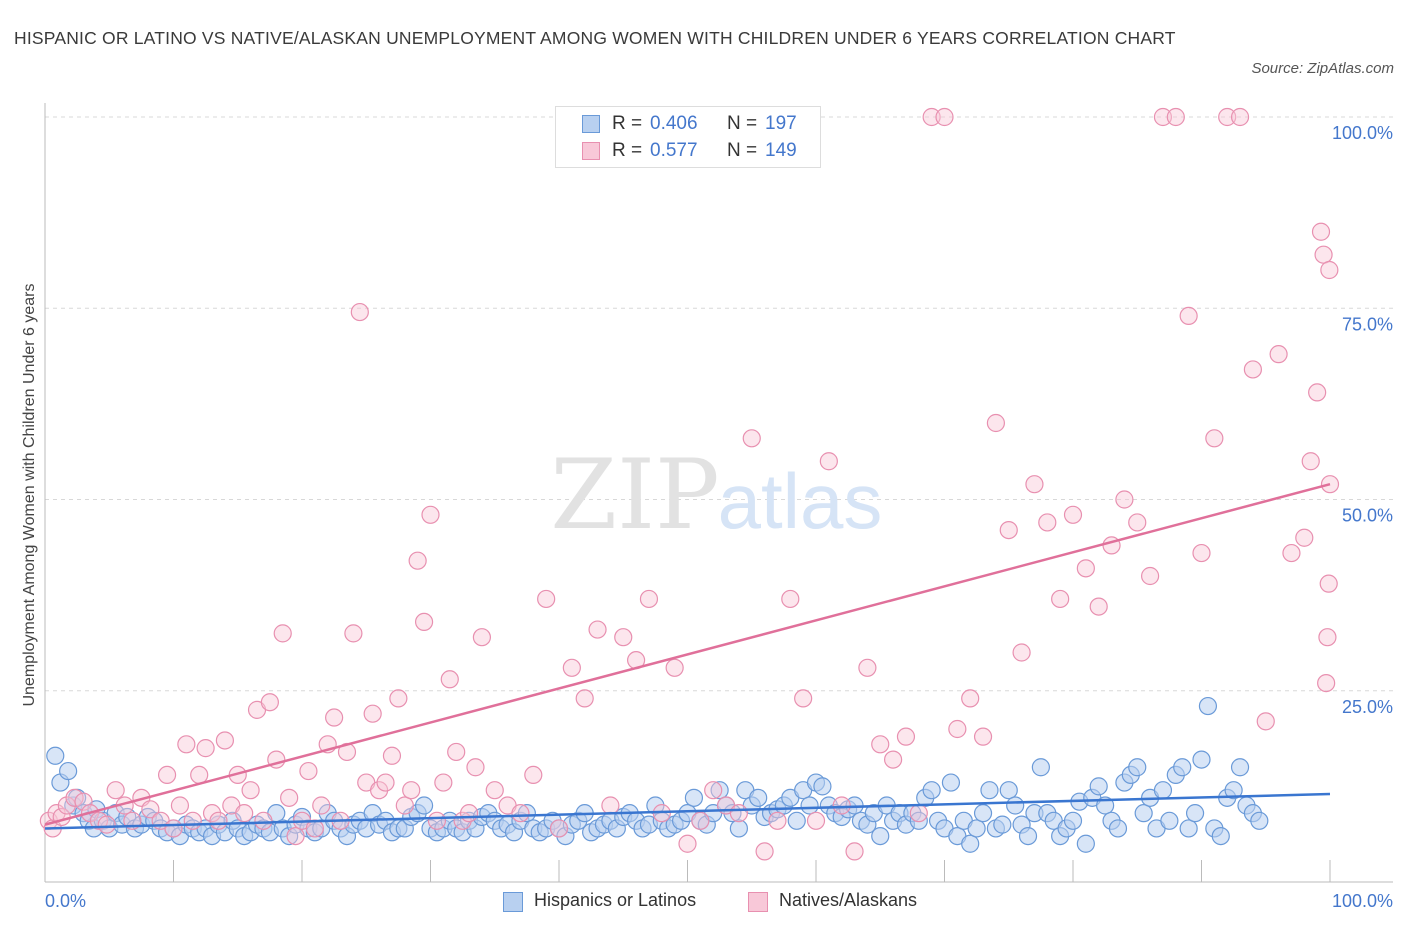 This screenshot has height=930, width=1406. I want to click on legend-n-value: 197, so click(781, 123).